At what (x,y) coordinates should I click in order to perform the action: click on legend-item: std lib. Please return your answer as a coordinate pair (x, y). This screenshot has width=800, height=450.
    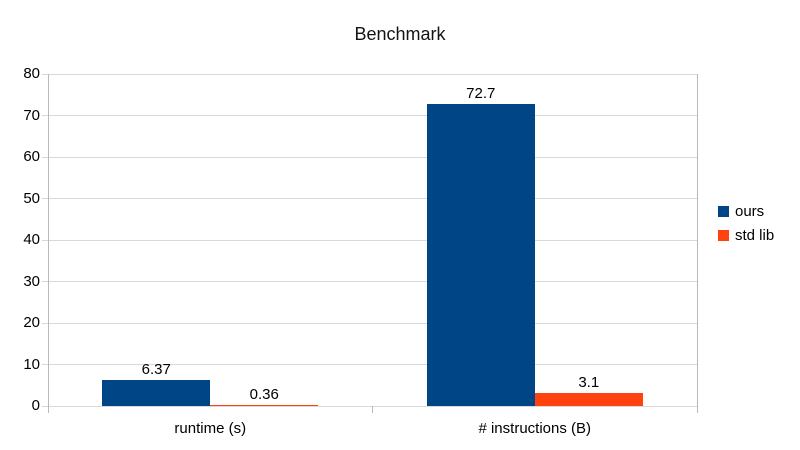
    Looking at the image, I should click on (746, 235).